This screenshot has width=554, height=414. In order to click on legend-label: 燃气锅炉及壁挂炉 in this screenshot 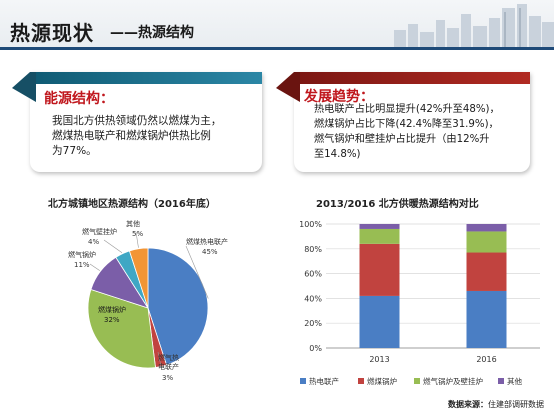, I will do `click(453, 381)`.